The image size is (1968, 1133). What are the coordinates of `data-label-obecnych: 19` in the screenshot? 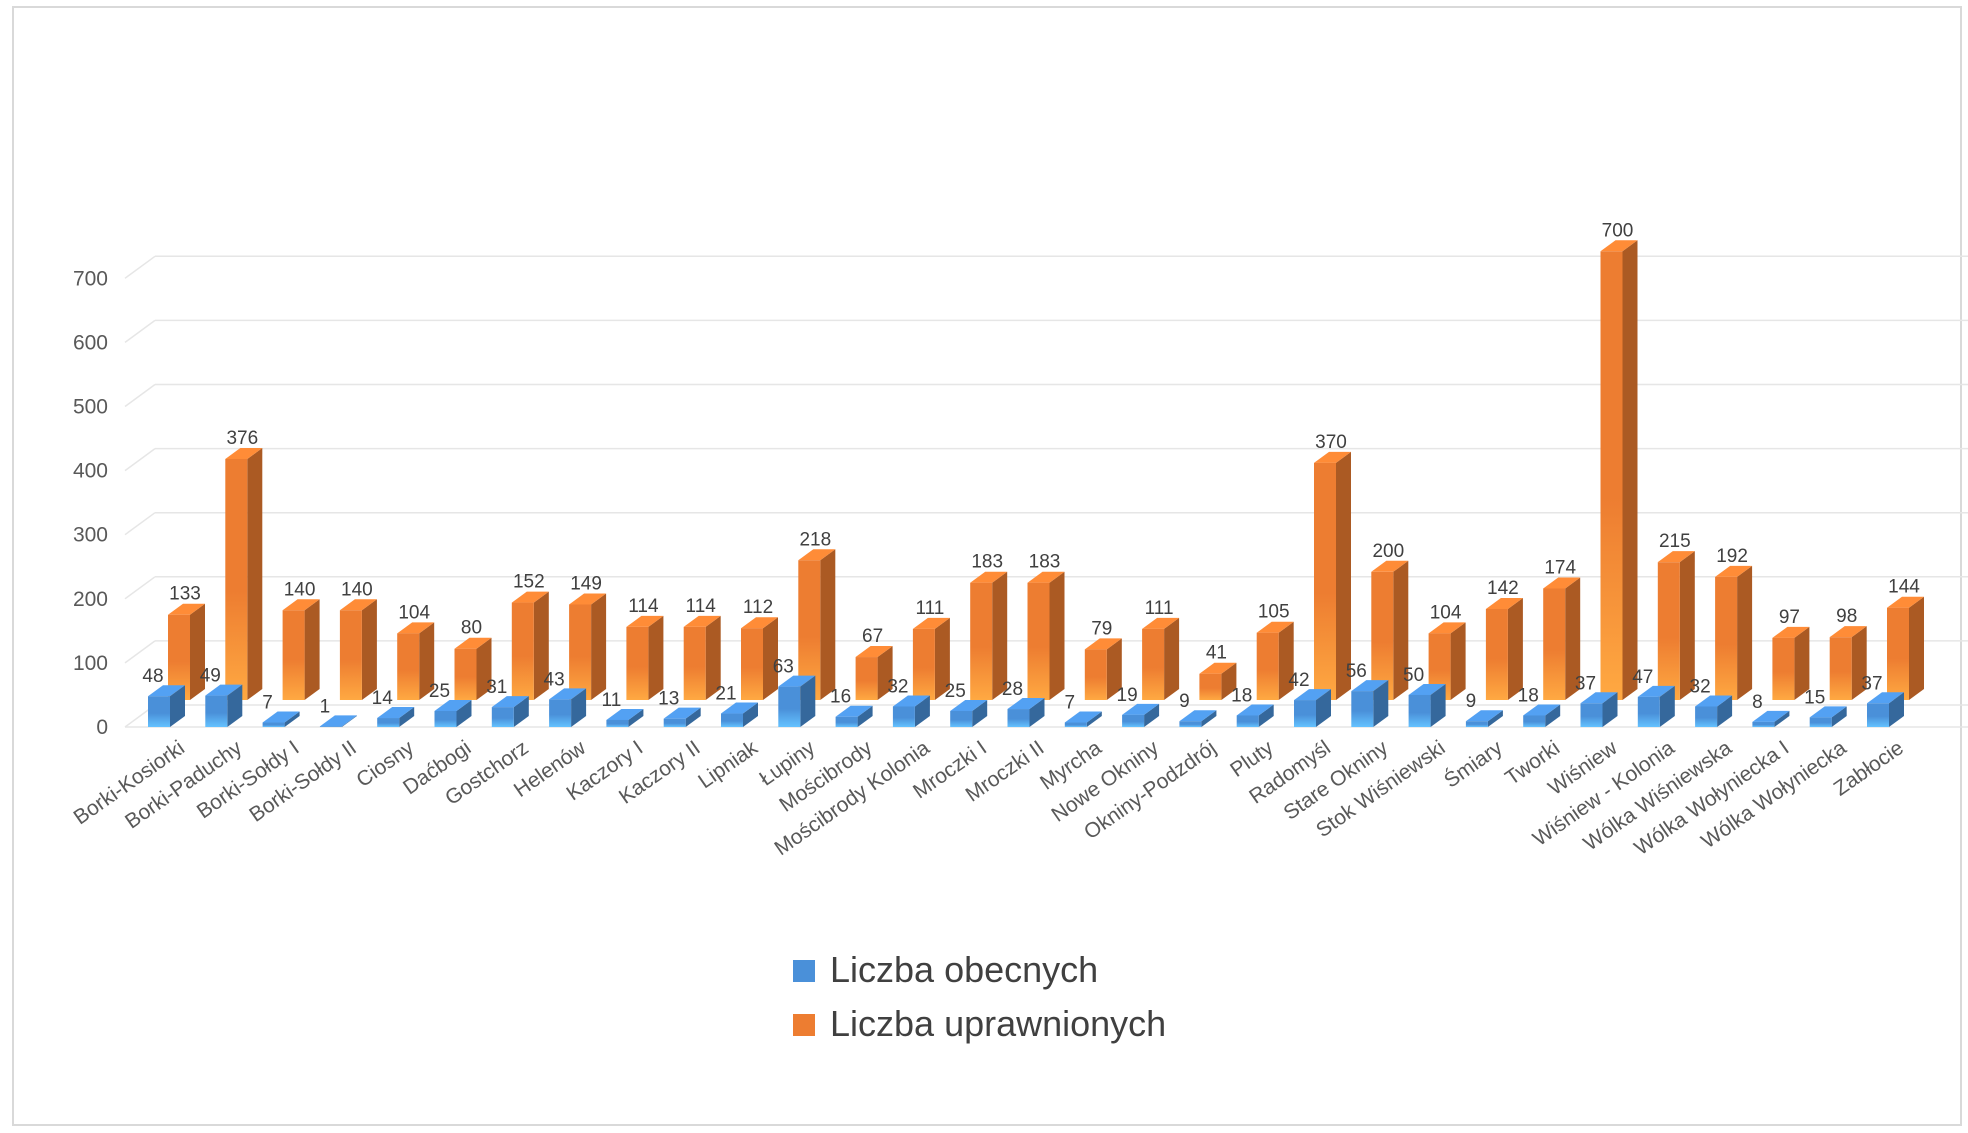 It's located at (1127, 695).